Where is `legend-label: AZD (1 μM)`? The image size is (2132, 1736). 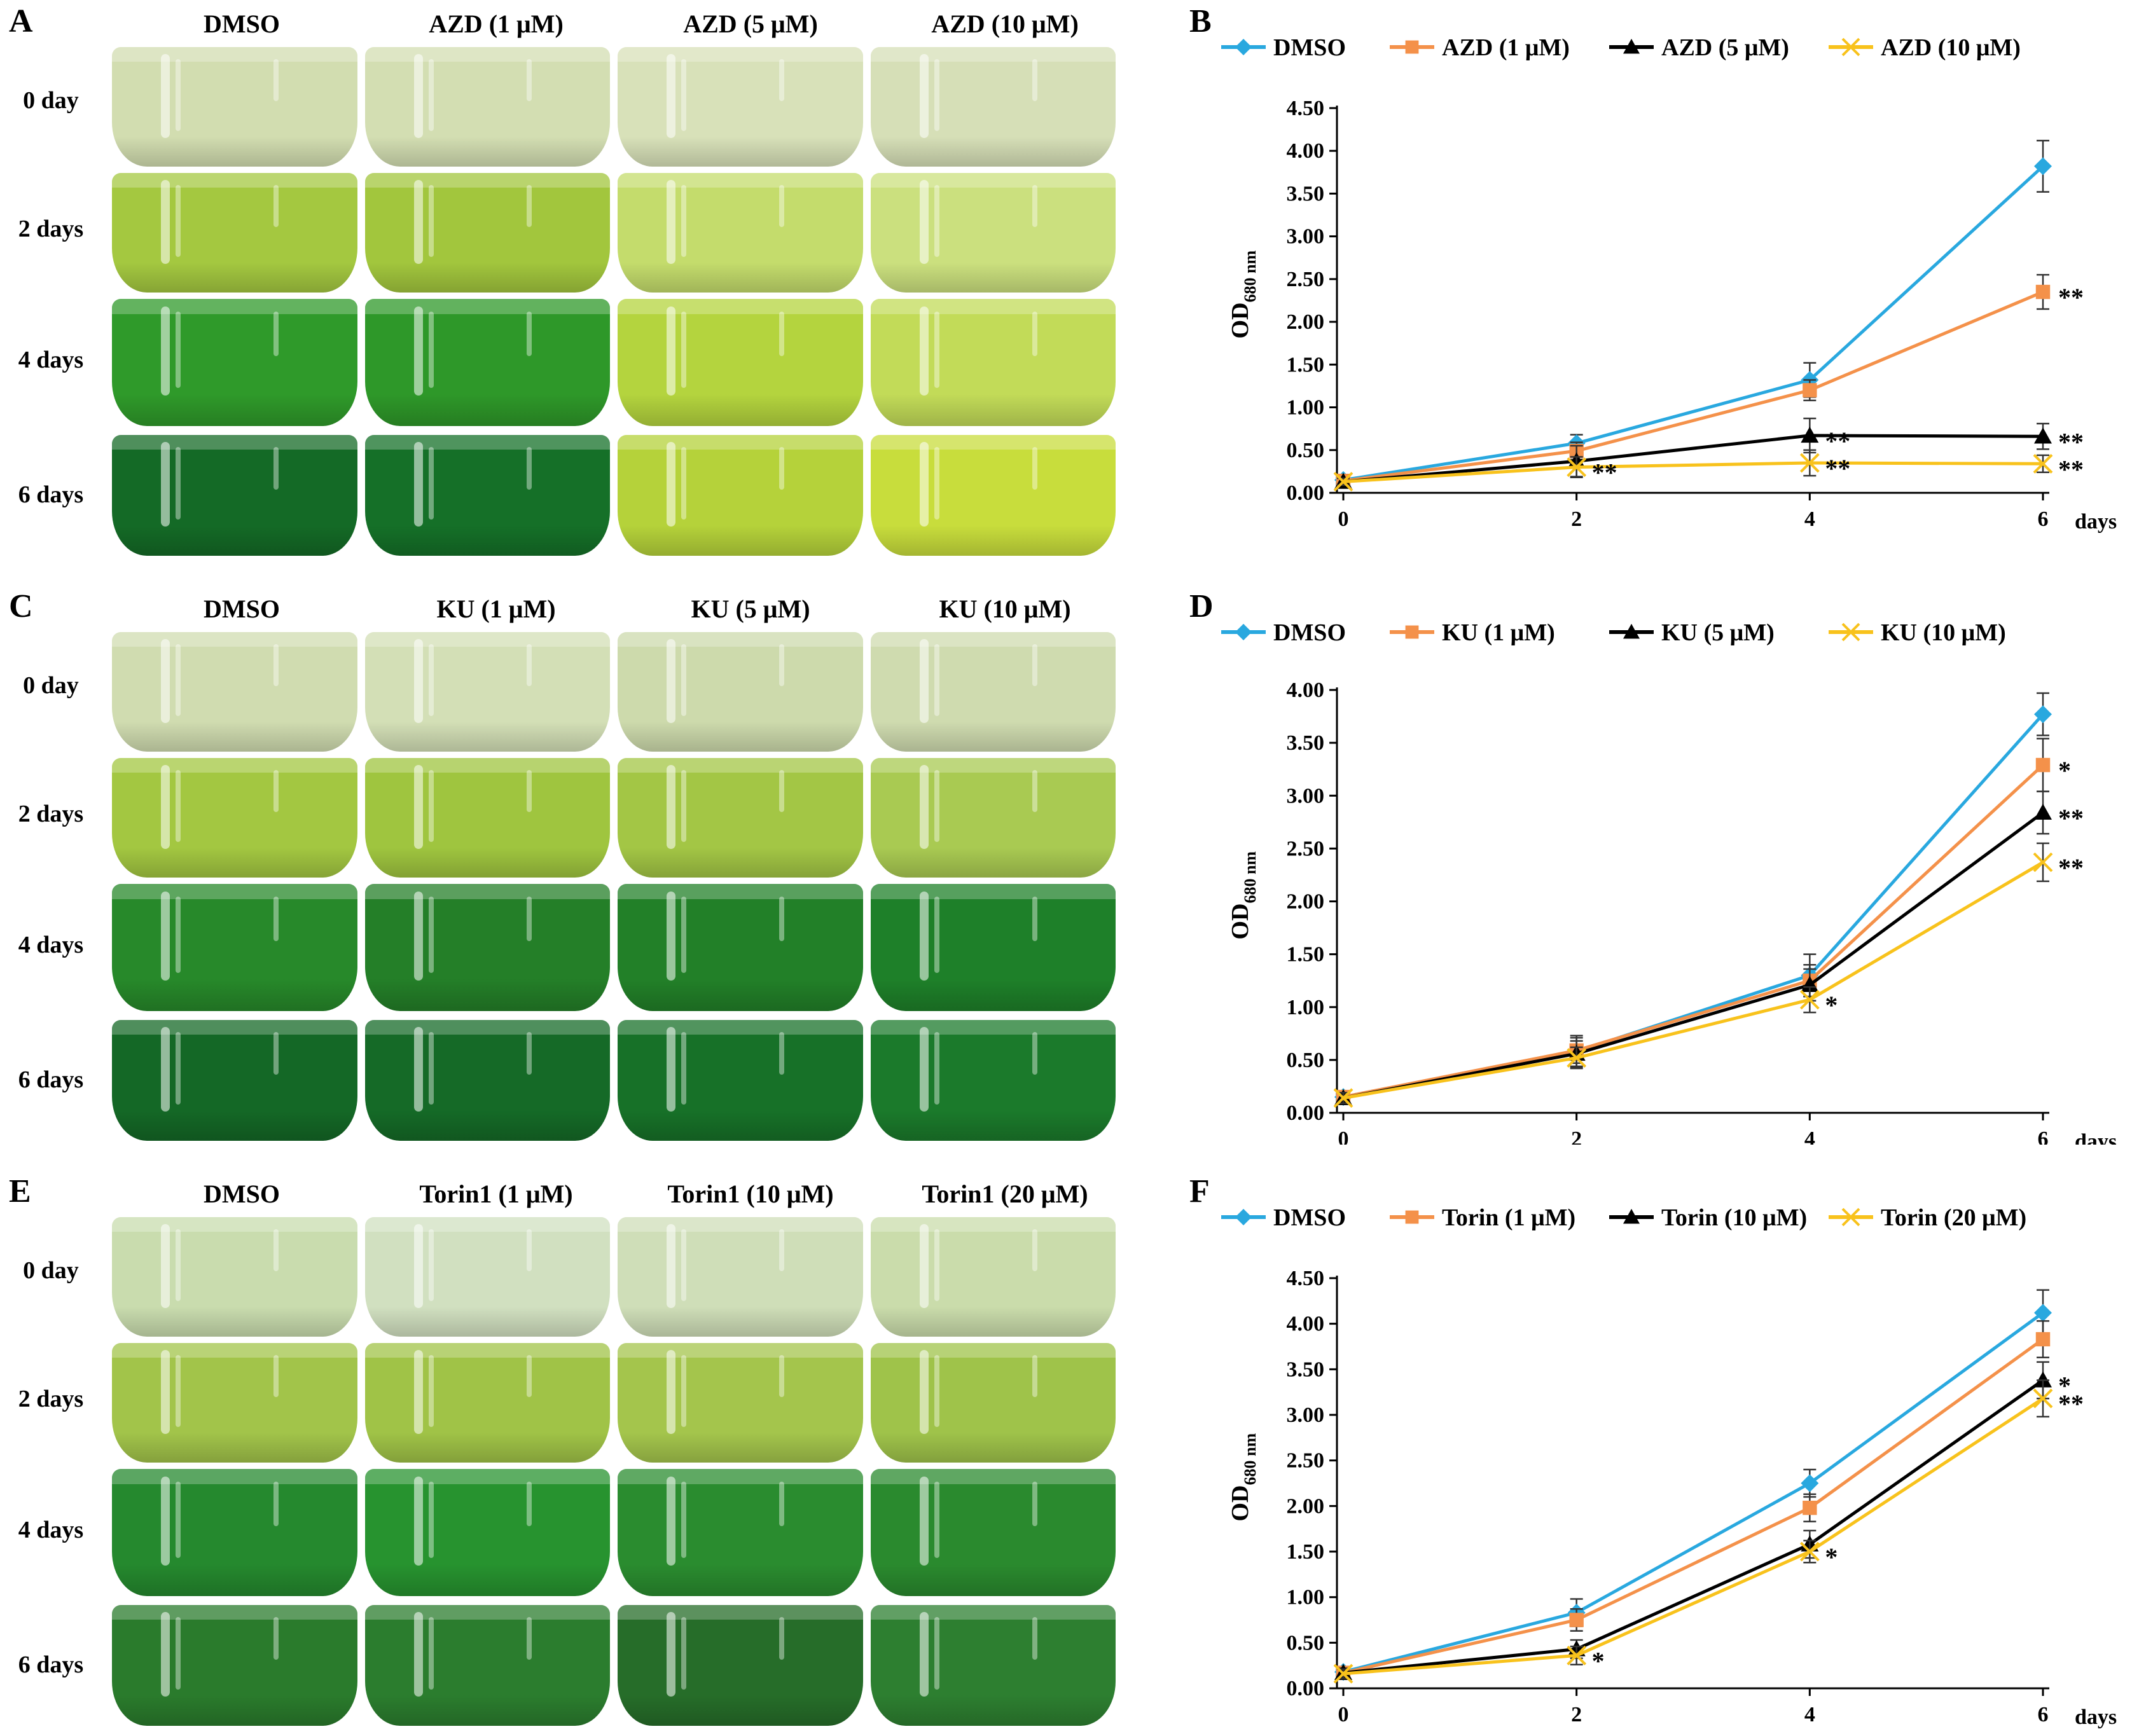 legend-label: AZD (1 μM) is located at coordinates (1506, 47).